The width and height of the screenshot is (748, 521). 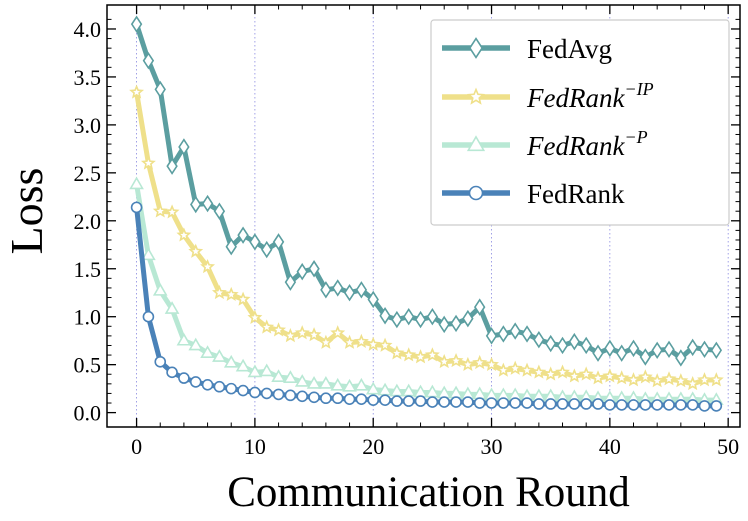 I want to click on legend-label-superscript: −IP, so click(x=638, y=89).